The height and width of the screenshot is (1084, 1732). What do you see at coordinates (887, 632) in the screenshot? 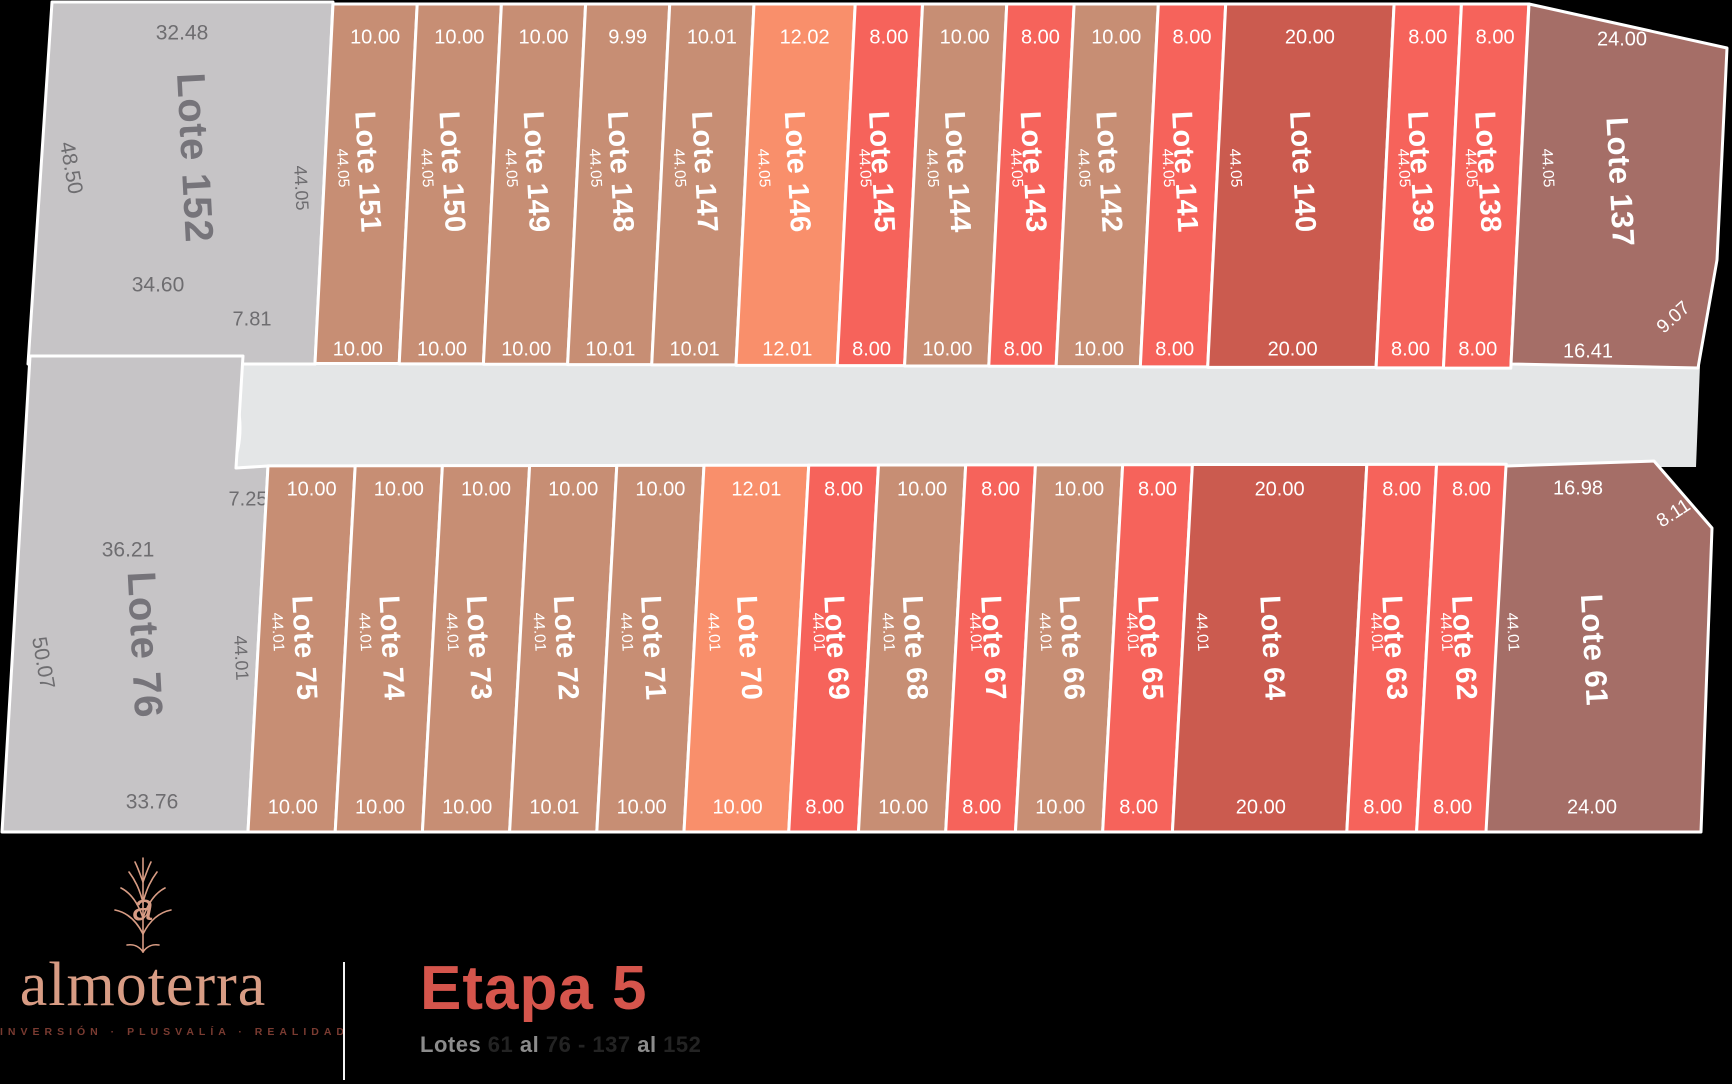
I see `lote-68-side-length: 44.01` at bounding box center [887, 632].